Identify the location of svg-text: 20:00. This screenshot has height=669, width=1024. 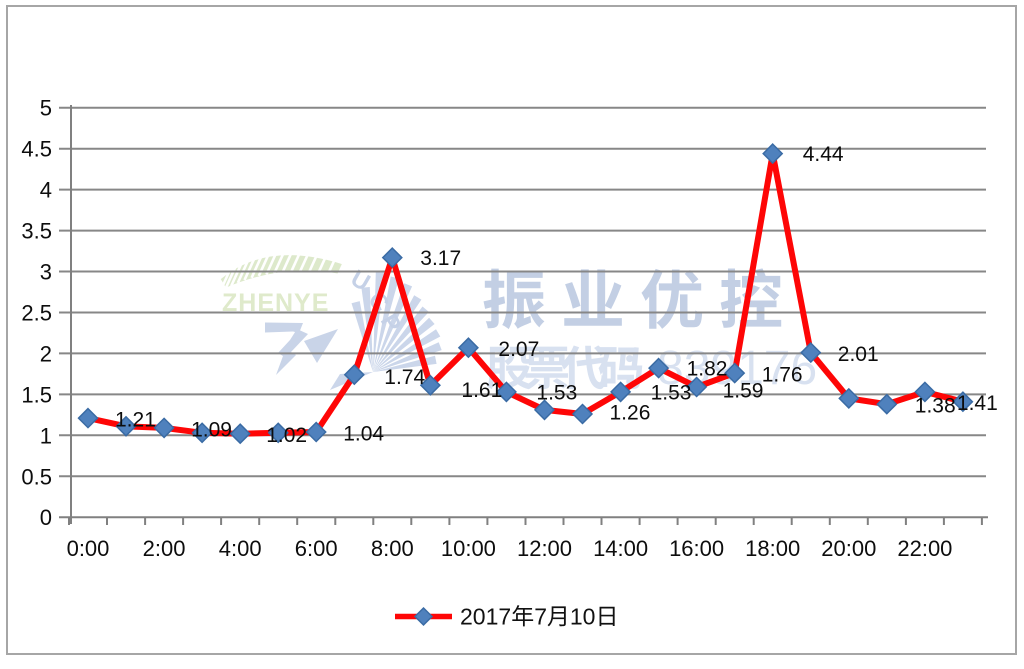
(848, 548).